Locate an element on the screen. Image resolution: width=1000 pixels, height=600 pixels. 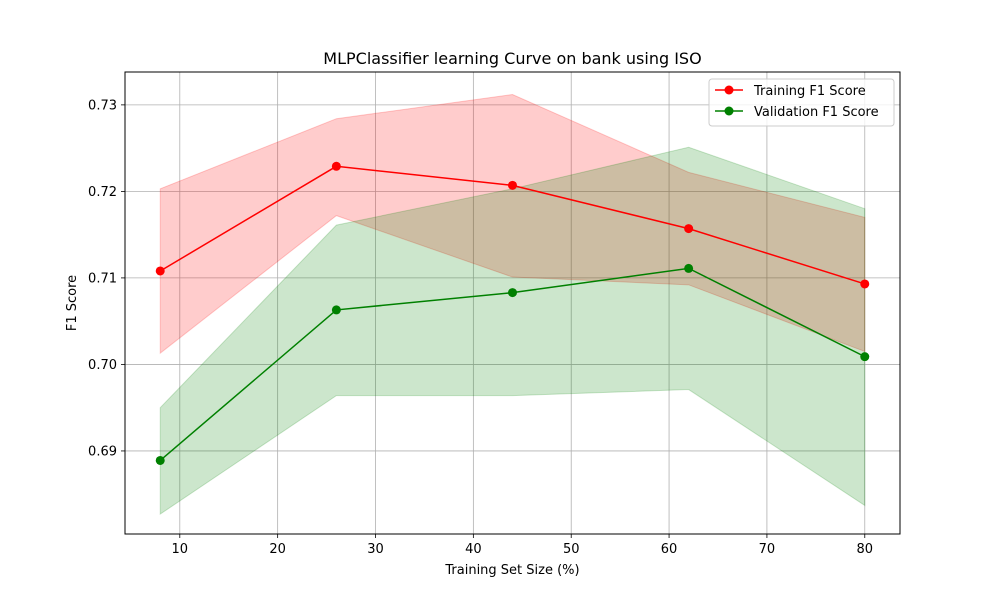
legend: Training F1 Score Validation F1 Score is located at coordinates (801, 102).